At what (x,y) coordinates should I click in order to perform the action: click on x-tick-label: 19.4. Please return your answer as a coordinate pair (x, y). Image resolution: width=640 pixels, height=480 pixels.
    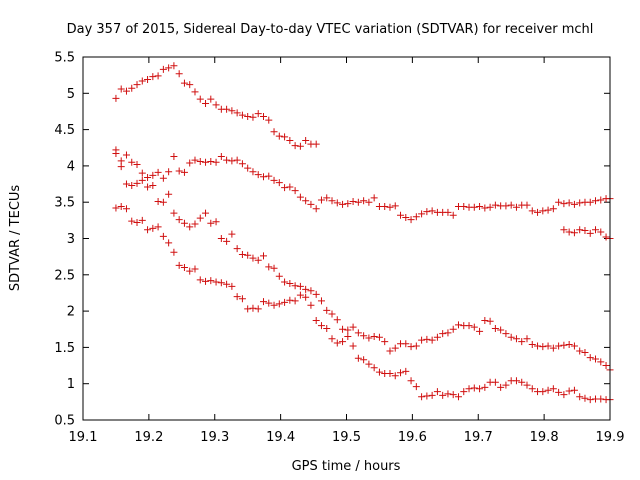
    Looking at the image, I should click on (280, 437).